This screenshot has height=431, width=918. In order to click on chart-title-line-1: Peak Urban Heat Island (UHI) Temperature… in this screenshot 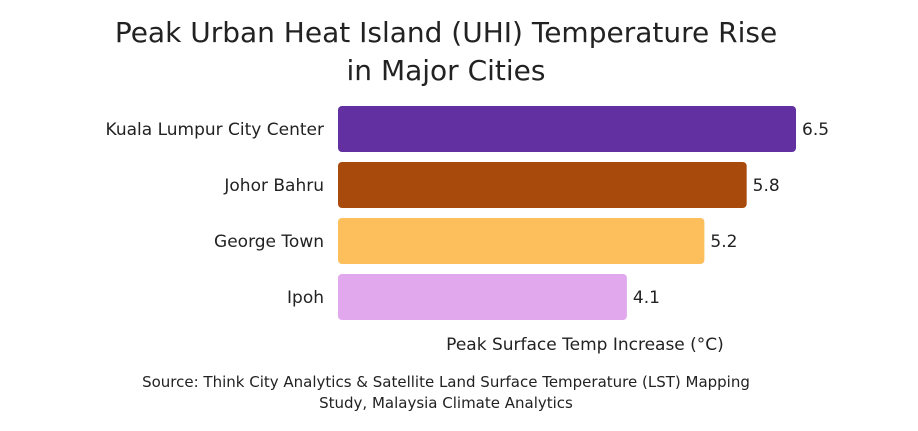, I will do `click(446, 32)`.